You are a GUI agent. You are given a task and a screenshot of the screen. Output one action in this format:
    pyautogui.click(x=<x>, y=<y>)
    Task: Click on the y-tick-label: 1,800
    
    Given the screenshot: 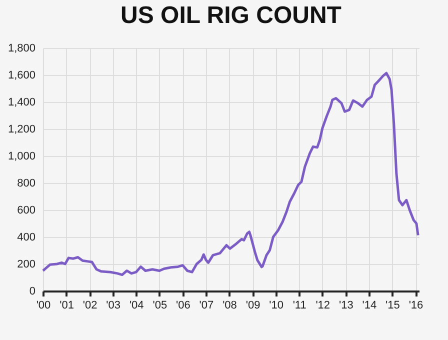 What is the action you would take?
    pyautogui.click(x=22, y=48)
    